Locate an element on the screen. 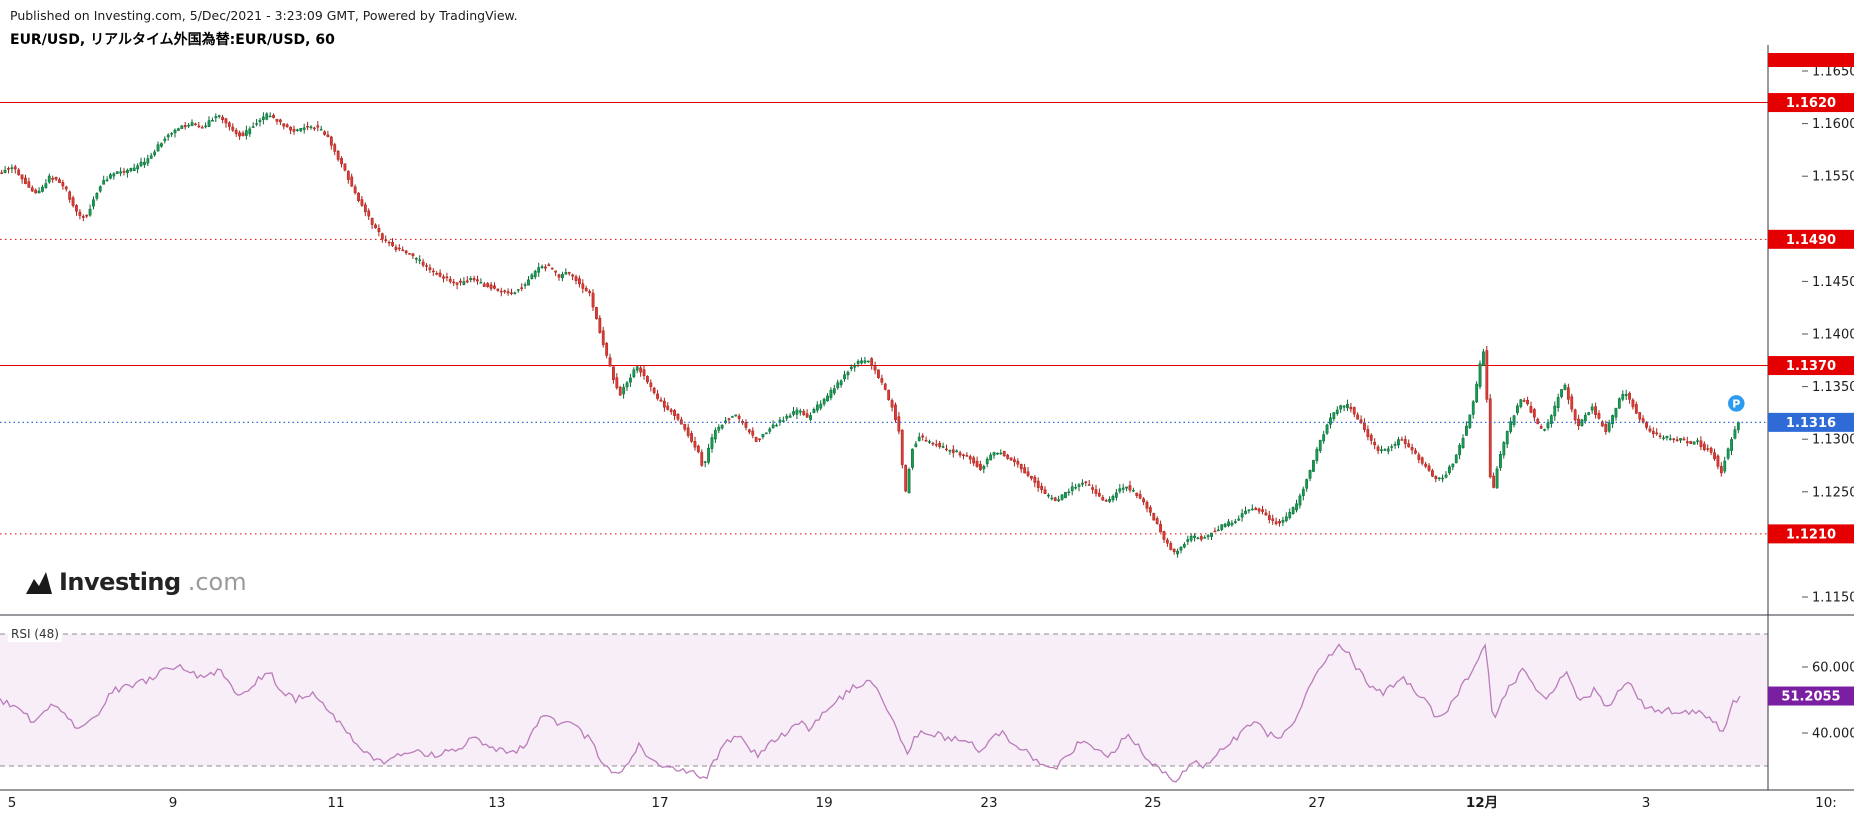  price-marker: P is located at coordinates (1736, 403).